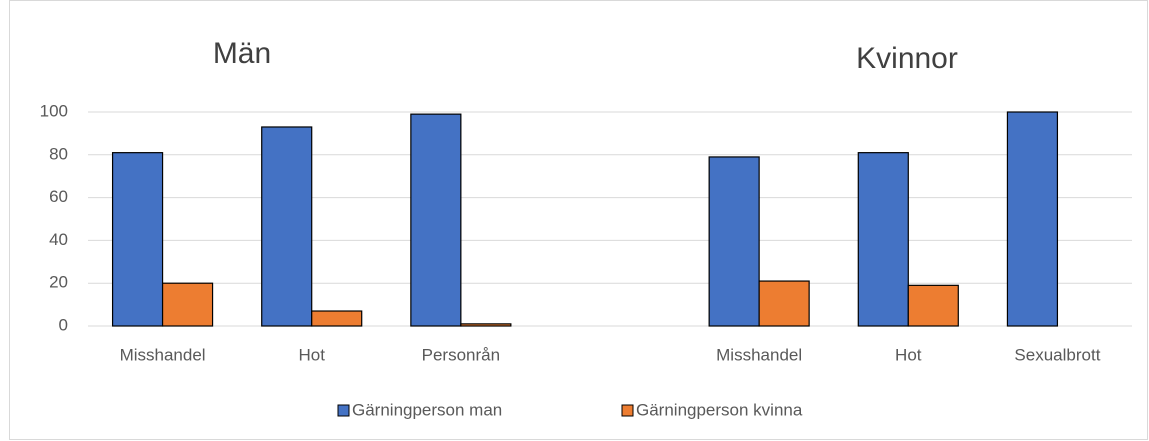 The image size is (1149, 441). Describe the element at coordinates (907, 58) in the screenshot. I see `group-title: Kvinnor` at that location.